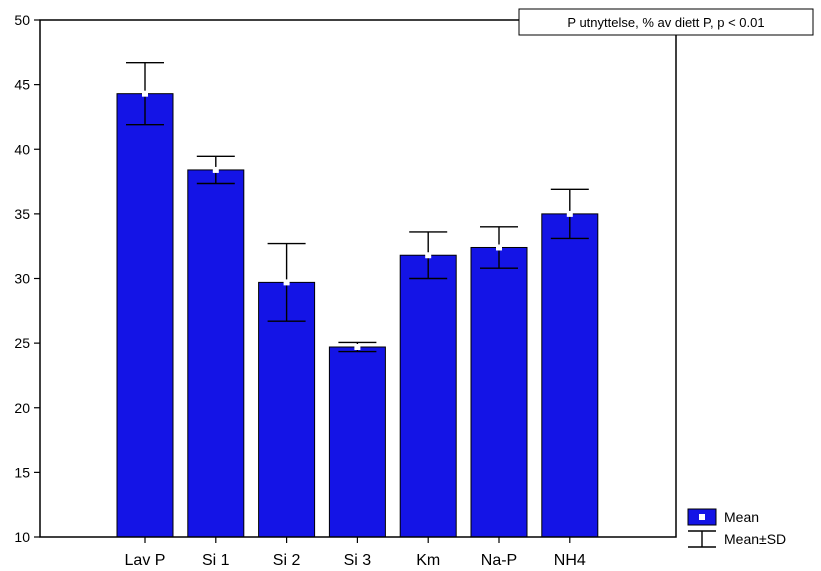 This screenshot has width=821, height=571. I want to click on y-tick-label: 15, so click(22, 472).